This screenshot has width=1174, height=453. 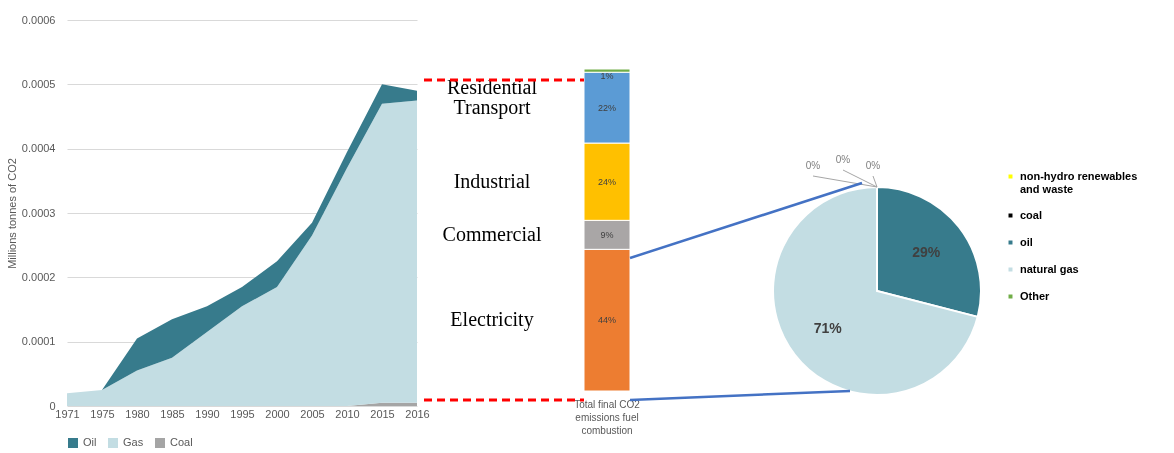 I want to click on x-tick-label: 1990, so click(x=207, y=413).